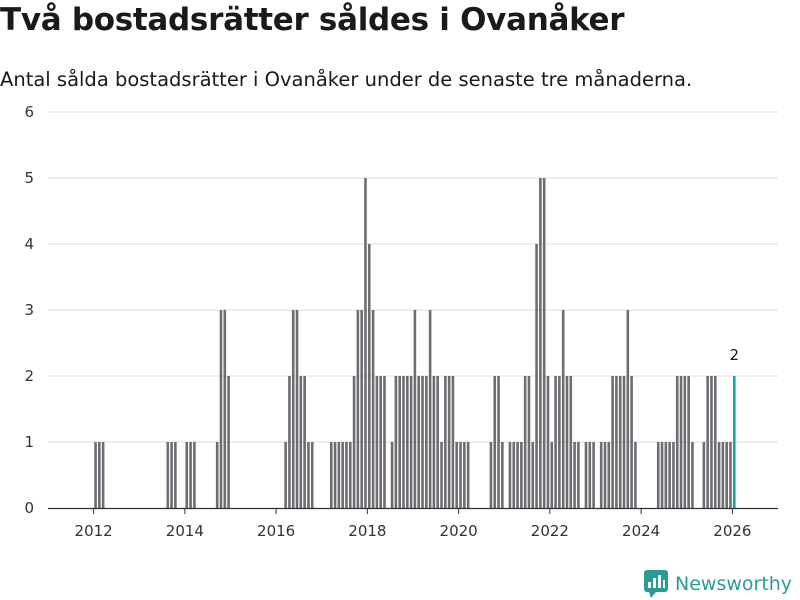 The image size is (800, 600). What do you see at coordinates (29, 178) in the screenshot?
I see `y-tick-label-5: 5` at bounding box center [29, 178].